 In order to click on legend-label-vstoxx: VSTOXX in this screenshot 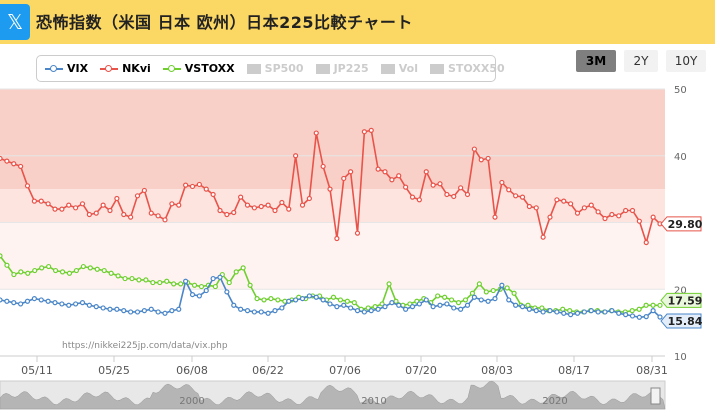, I will do `click(209, 68)`.